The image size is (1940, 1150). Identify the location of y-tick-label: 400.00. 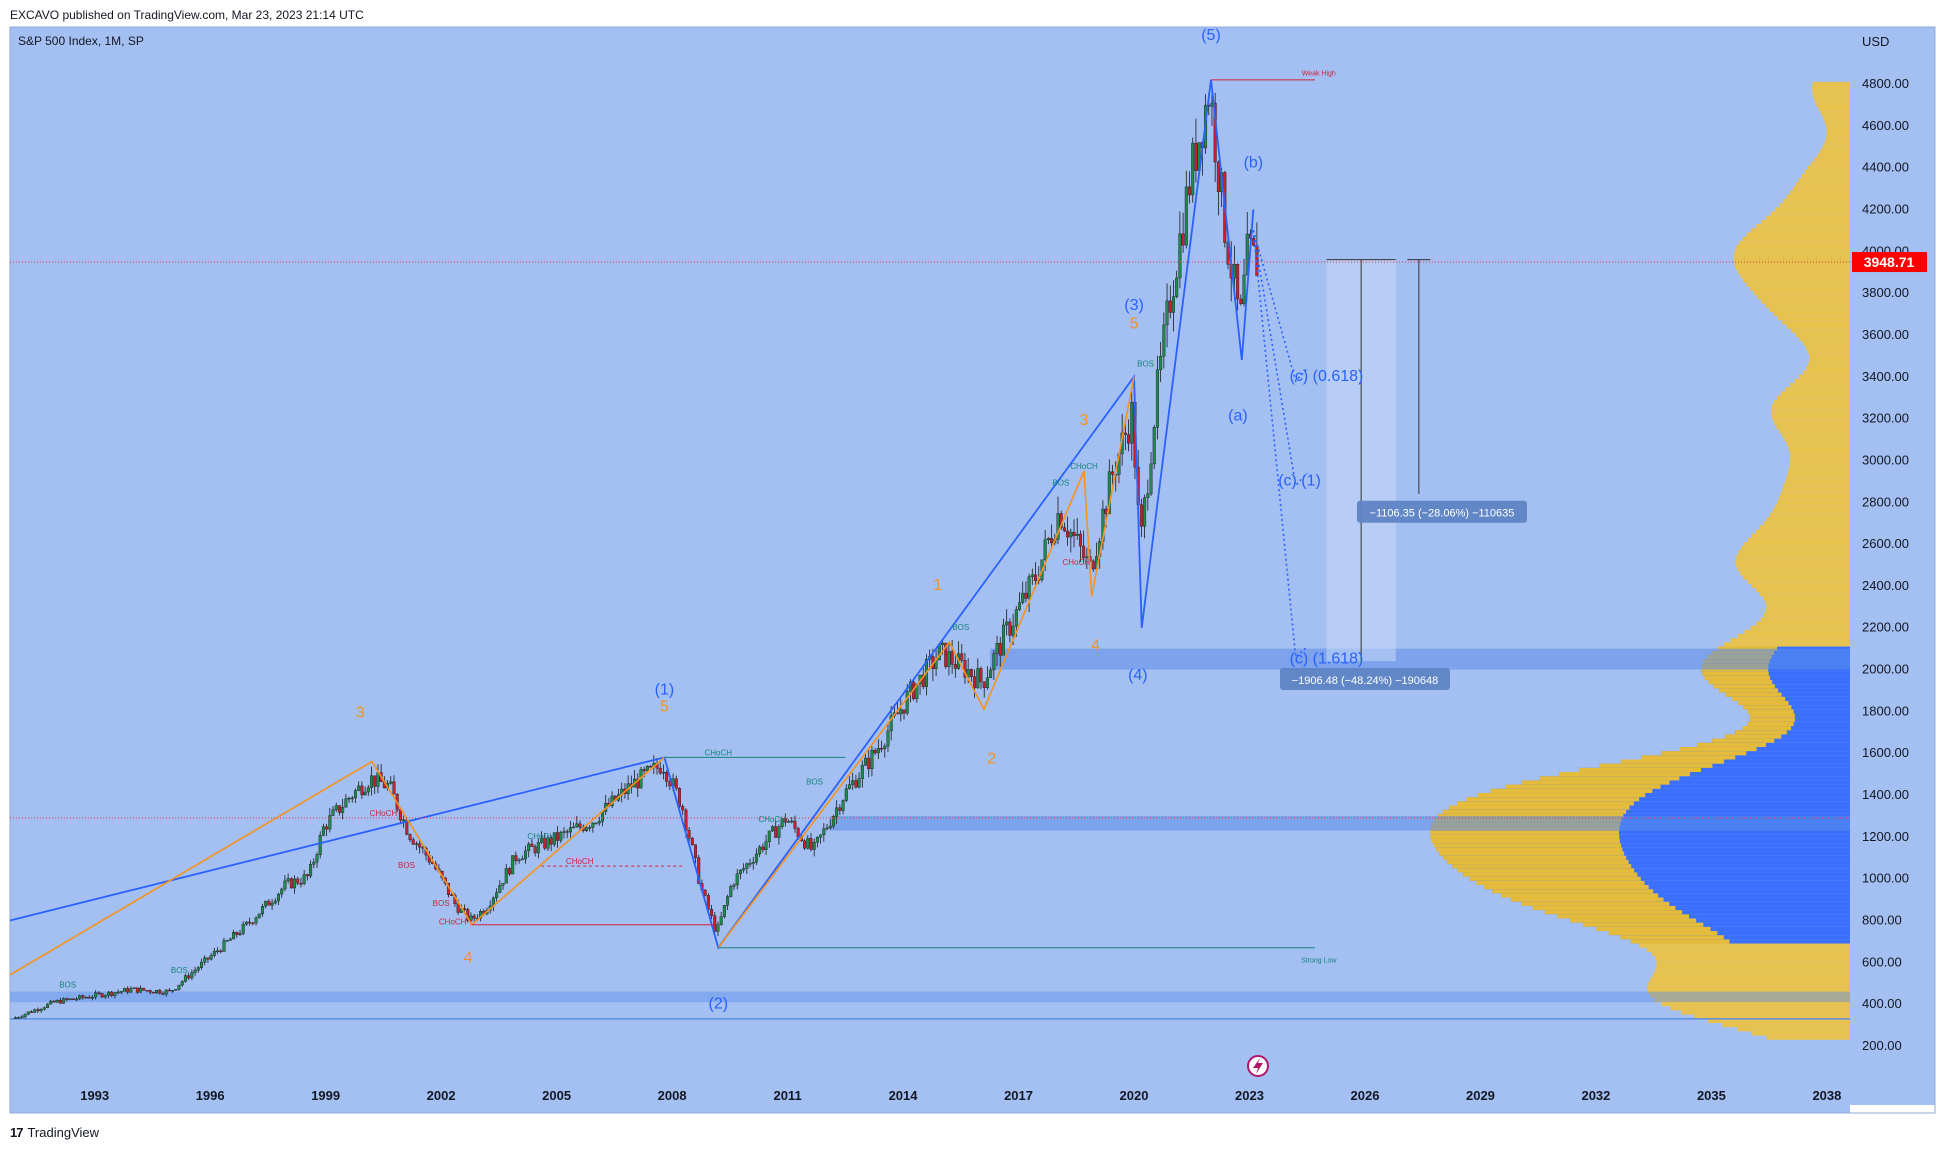
(1882, 1003).